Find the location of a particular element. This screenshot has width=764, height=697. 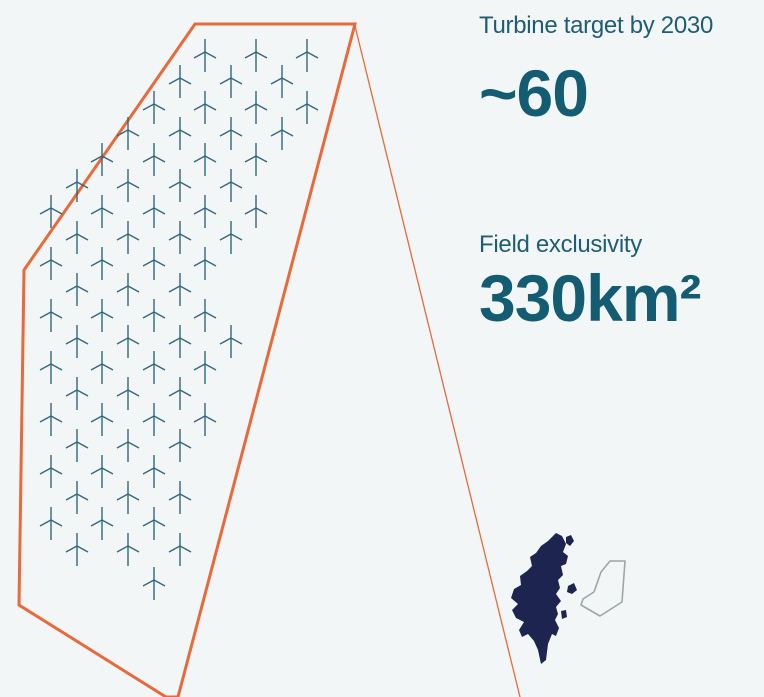

island-fragment-north is located at coordinates (570, 540).